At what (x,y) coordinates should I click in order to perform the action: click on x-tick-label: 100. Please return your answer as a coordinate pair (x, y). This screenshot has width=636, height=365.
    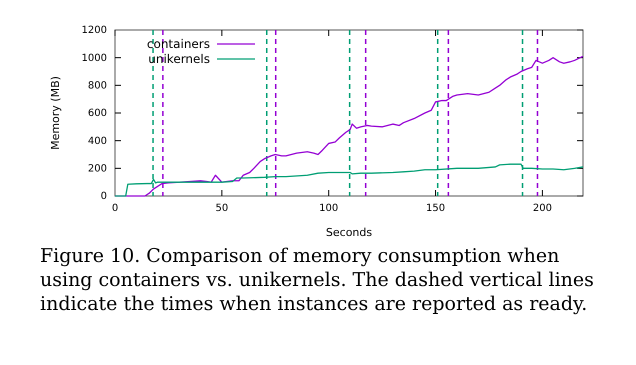
    Looking at the image, I should click on (328, 208).